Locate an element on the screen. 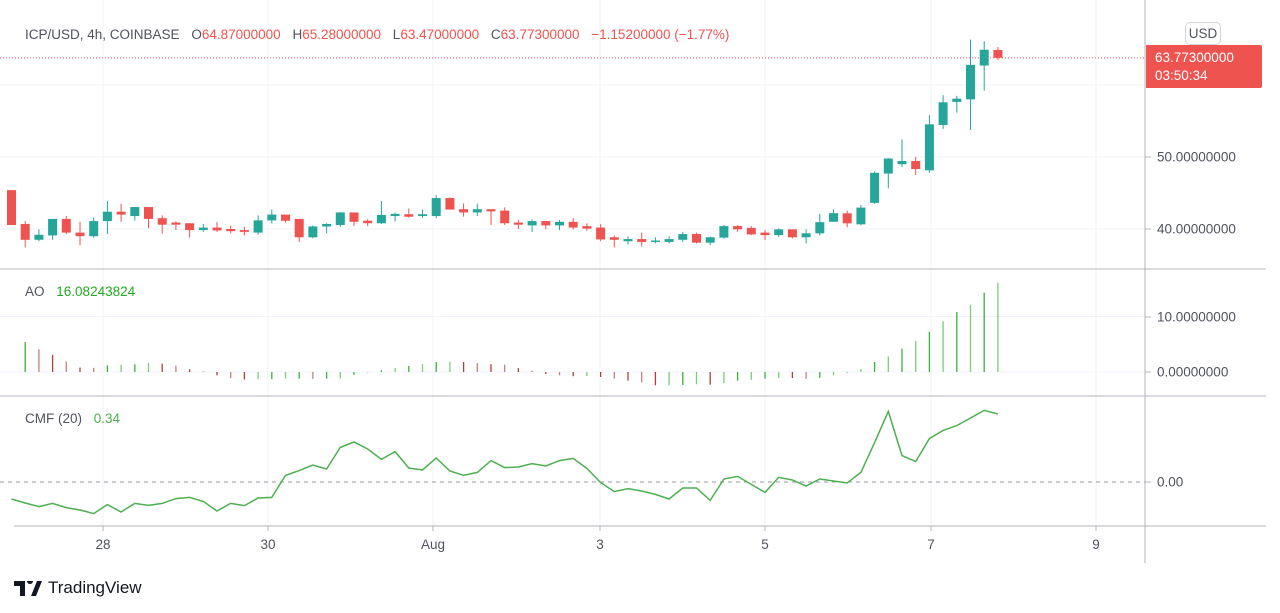 The image size is (1280, 613). ao-tick-label: 0.00000000 is located at coordinates (1193, 372).